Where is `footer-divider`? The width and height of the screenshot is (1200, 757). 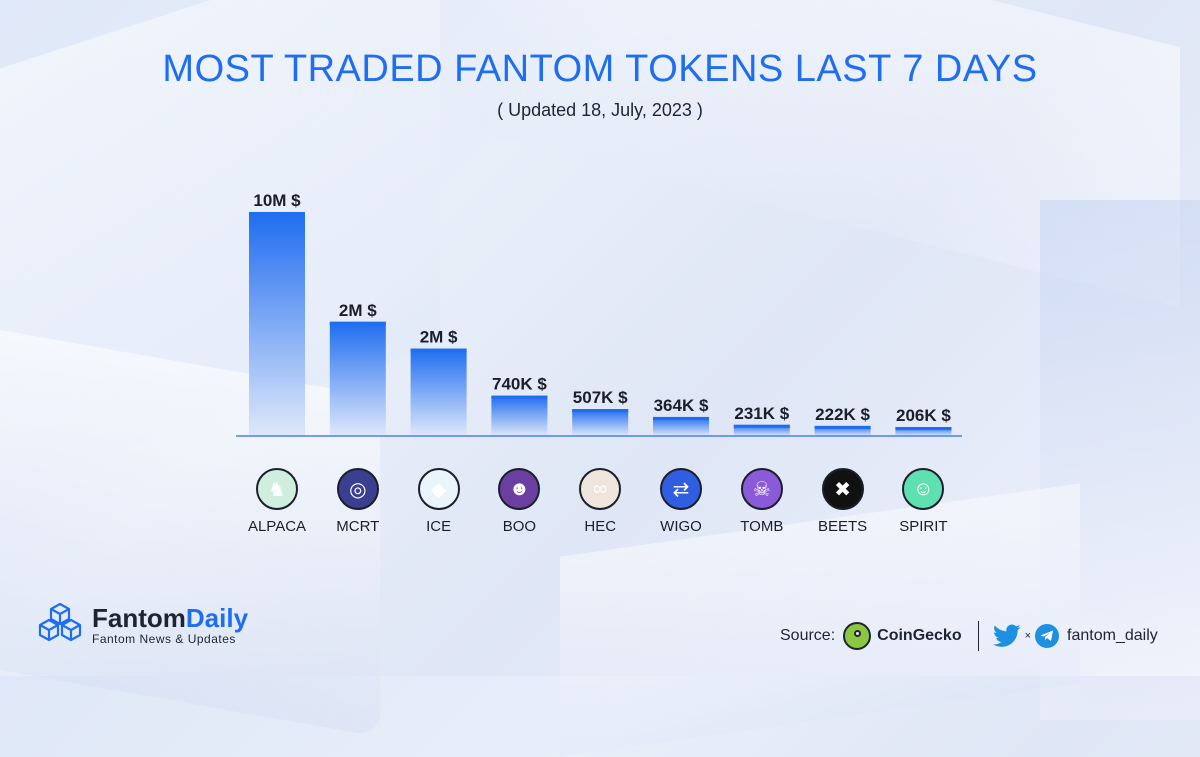 footer-divider is located at coordinates (978, 636).